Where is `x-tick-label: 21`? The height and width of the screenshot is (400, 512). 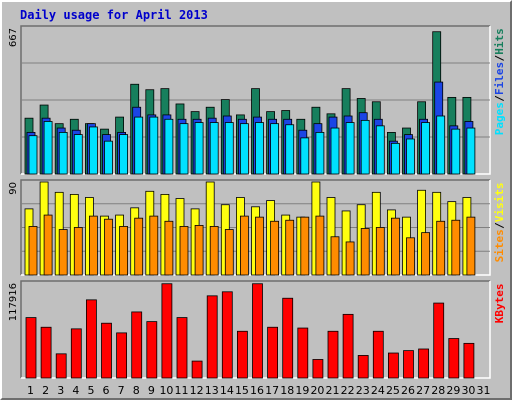 x-tick-label: 21 is located at coordinates (333, 390).